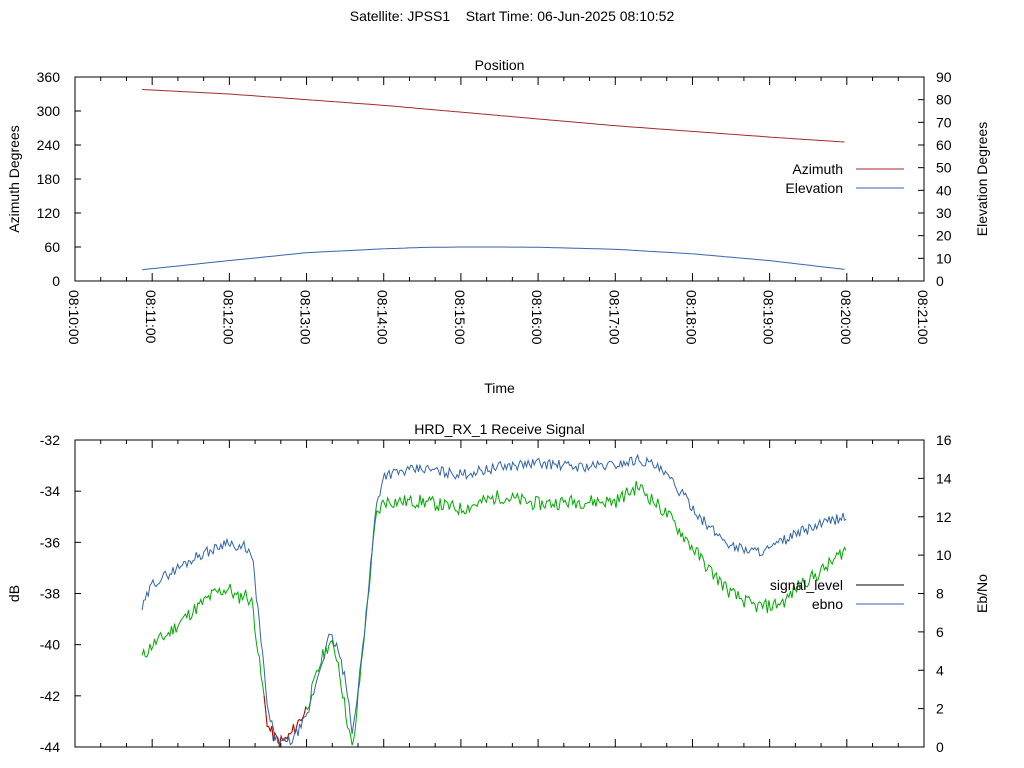  What do you see at coordinates (52, 247) in the screenshot?
I see `y-tick-label: 60` at bounding box center [52, 247].